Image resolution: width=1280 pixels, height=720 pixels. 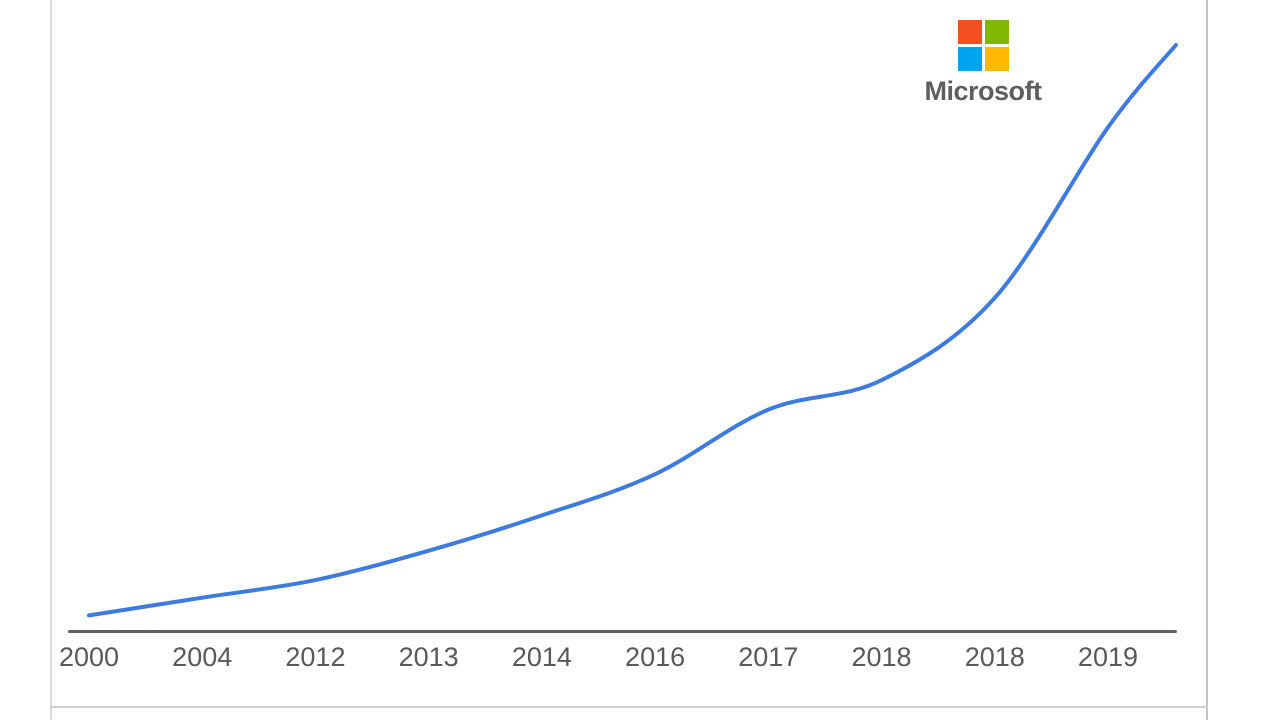 What do you see at coordinates (996, 59) in the screenshot?
I see `logo-yellow-square-icon` at bounding box center [996, 59].